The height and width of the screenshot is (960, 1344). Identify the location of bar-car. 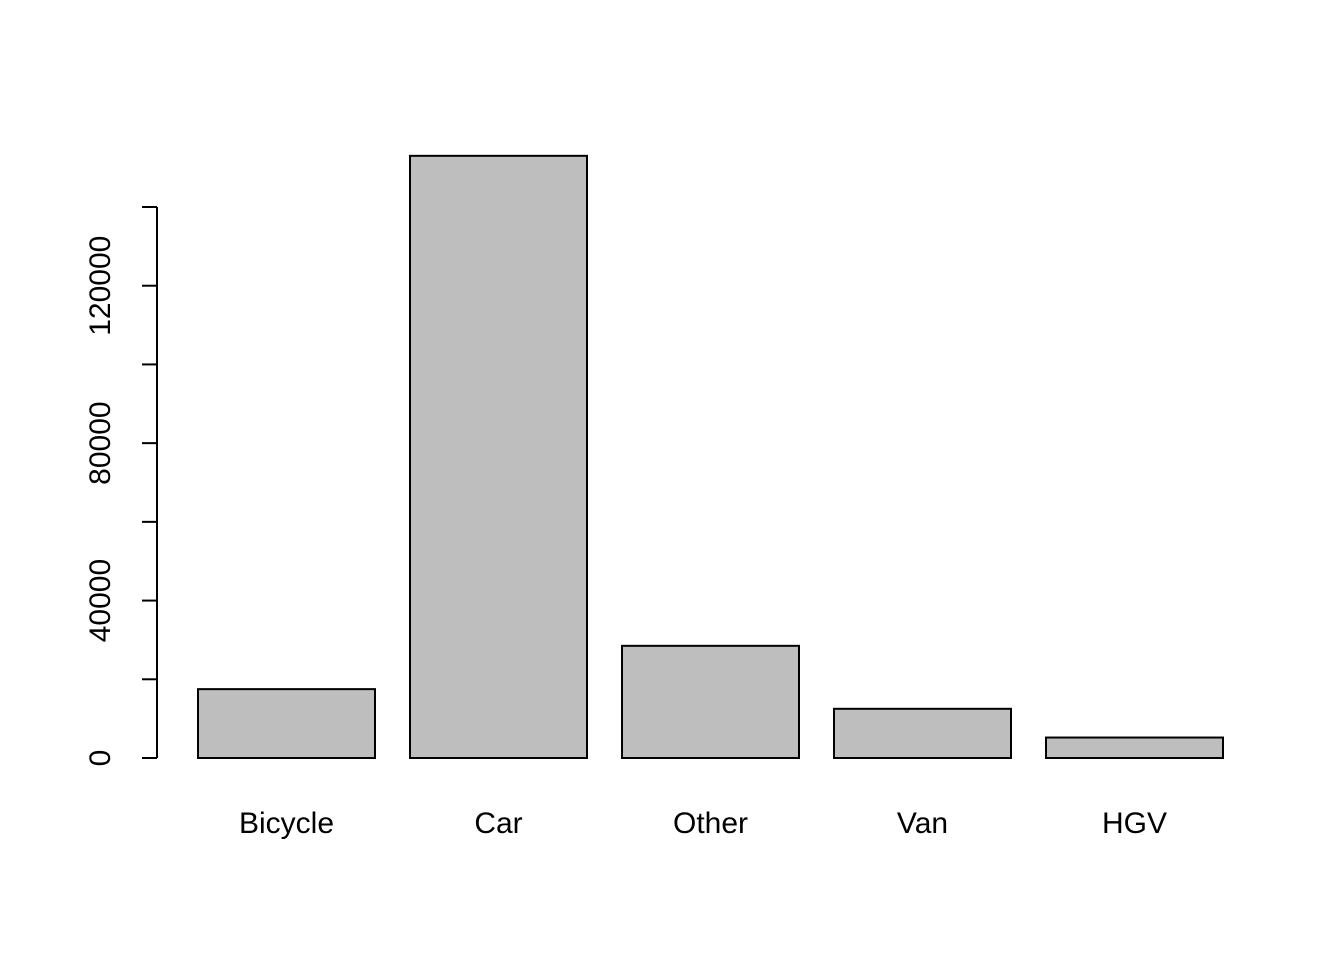
(498, 457).